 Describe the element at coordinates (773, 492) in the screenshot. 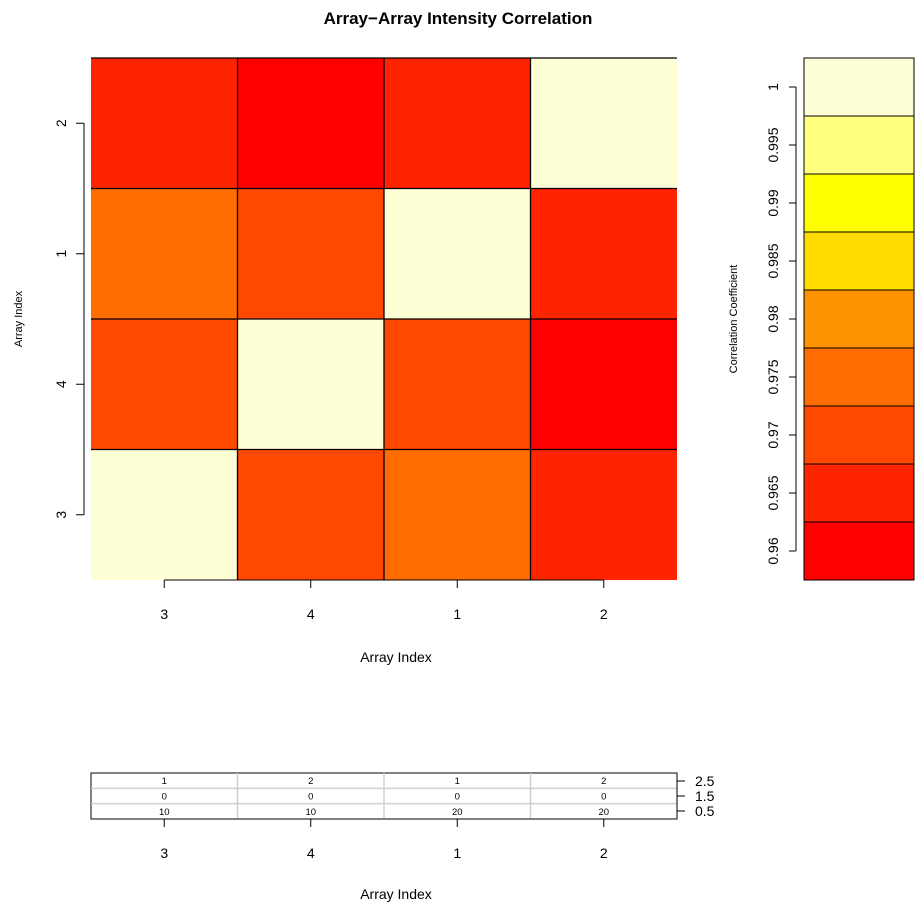

I see `legend-tick-label: 0.965` at that location.